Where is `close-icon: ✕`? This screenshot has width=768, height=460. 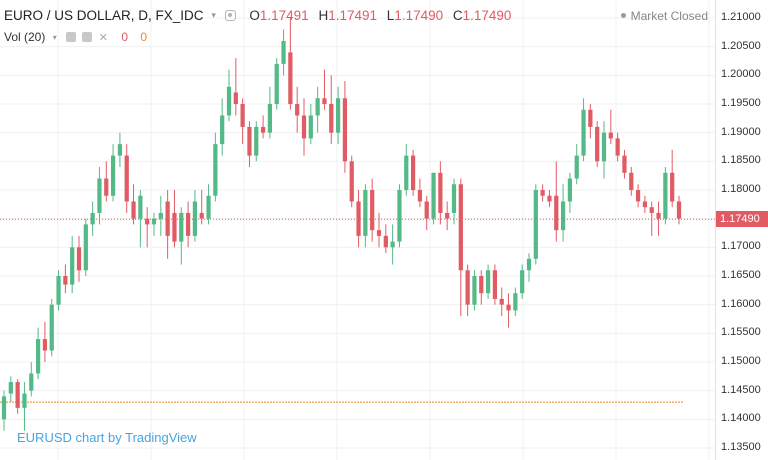 close-icon: ✕ is located at coordinates (103, 38).